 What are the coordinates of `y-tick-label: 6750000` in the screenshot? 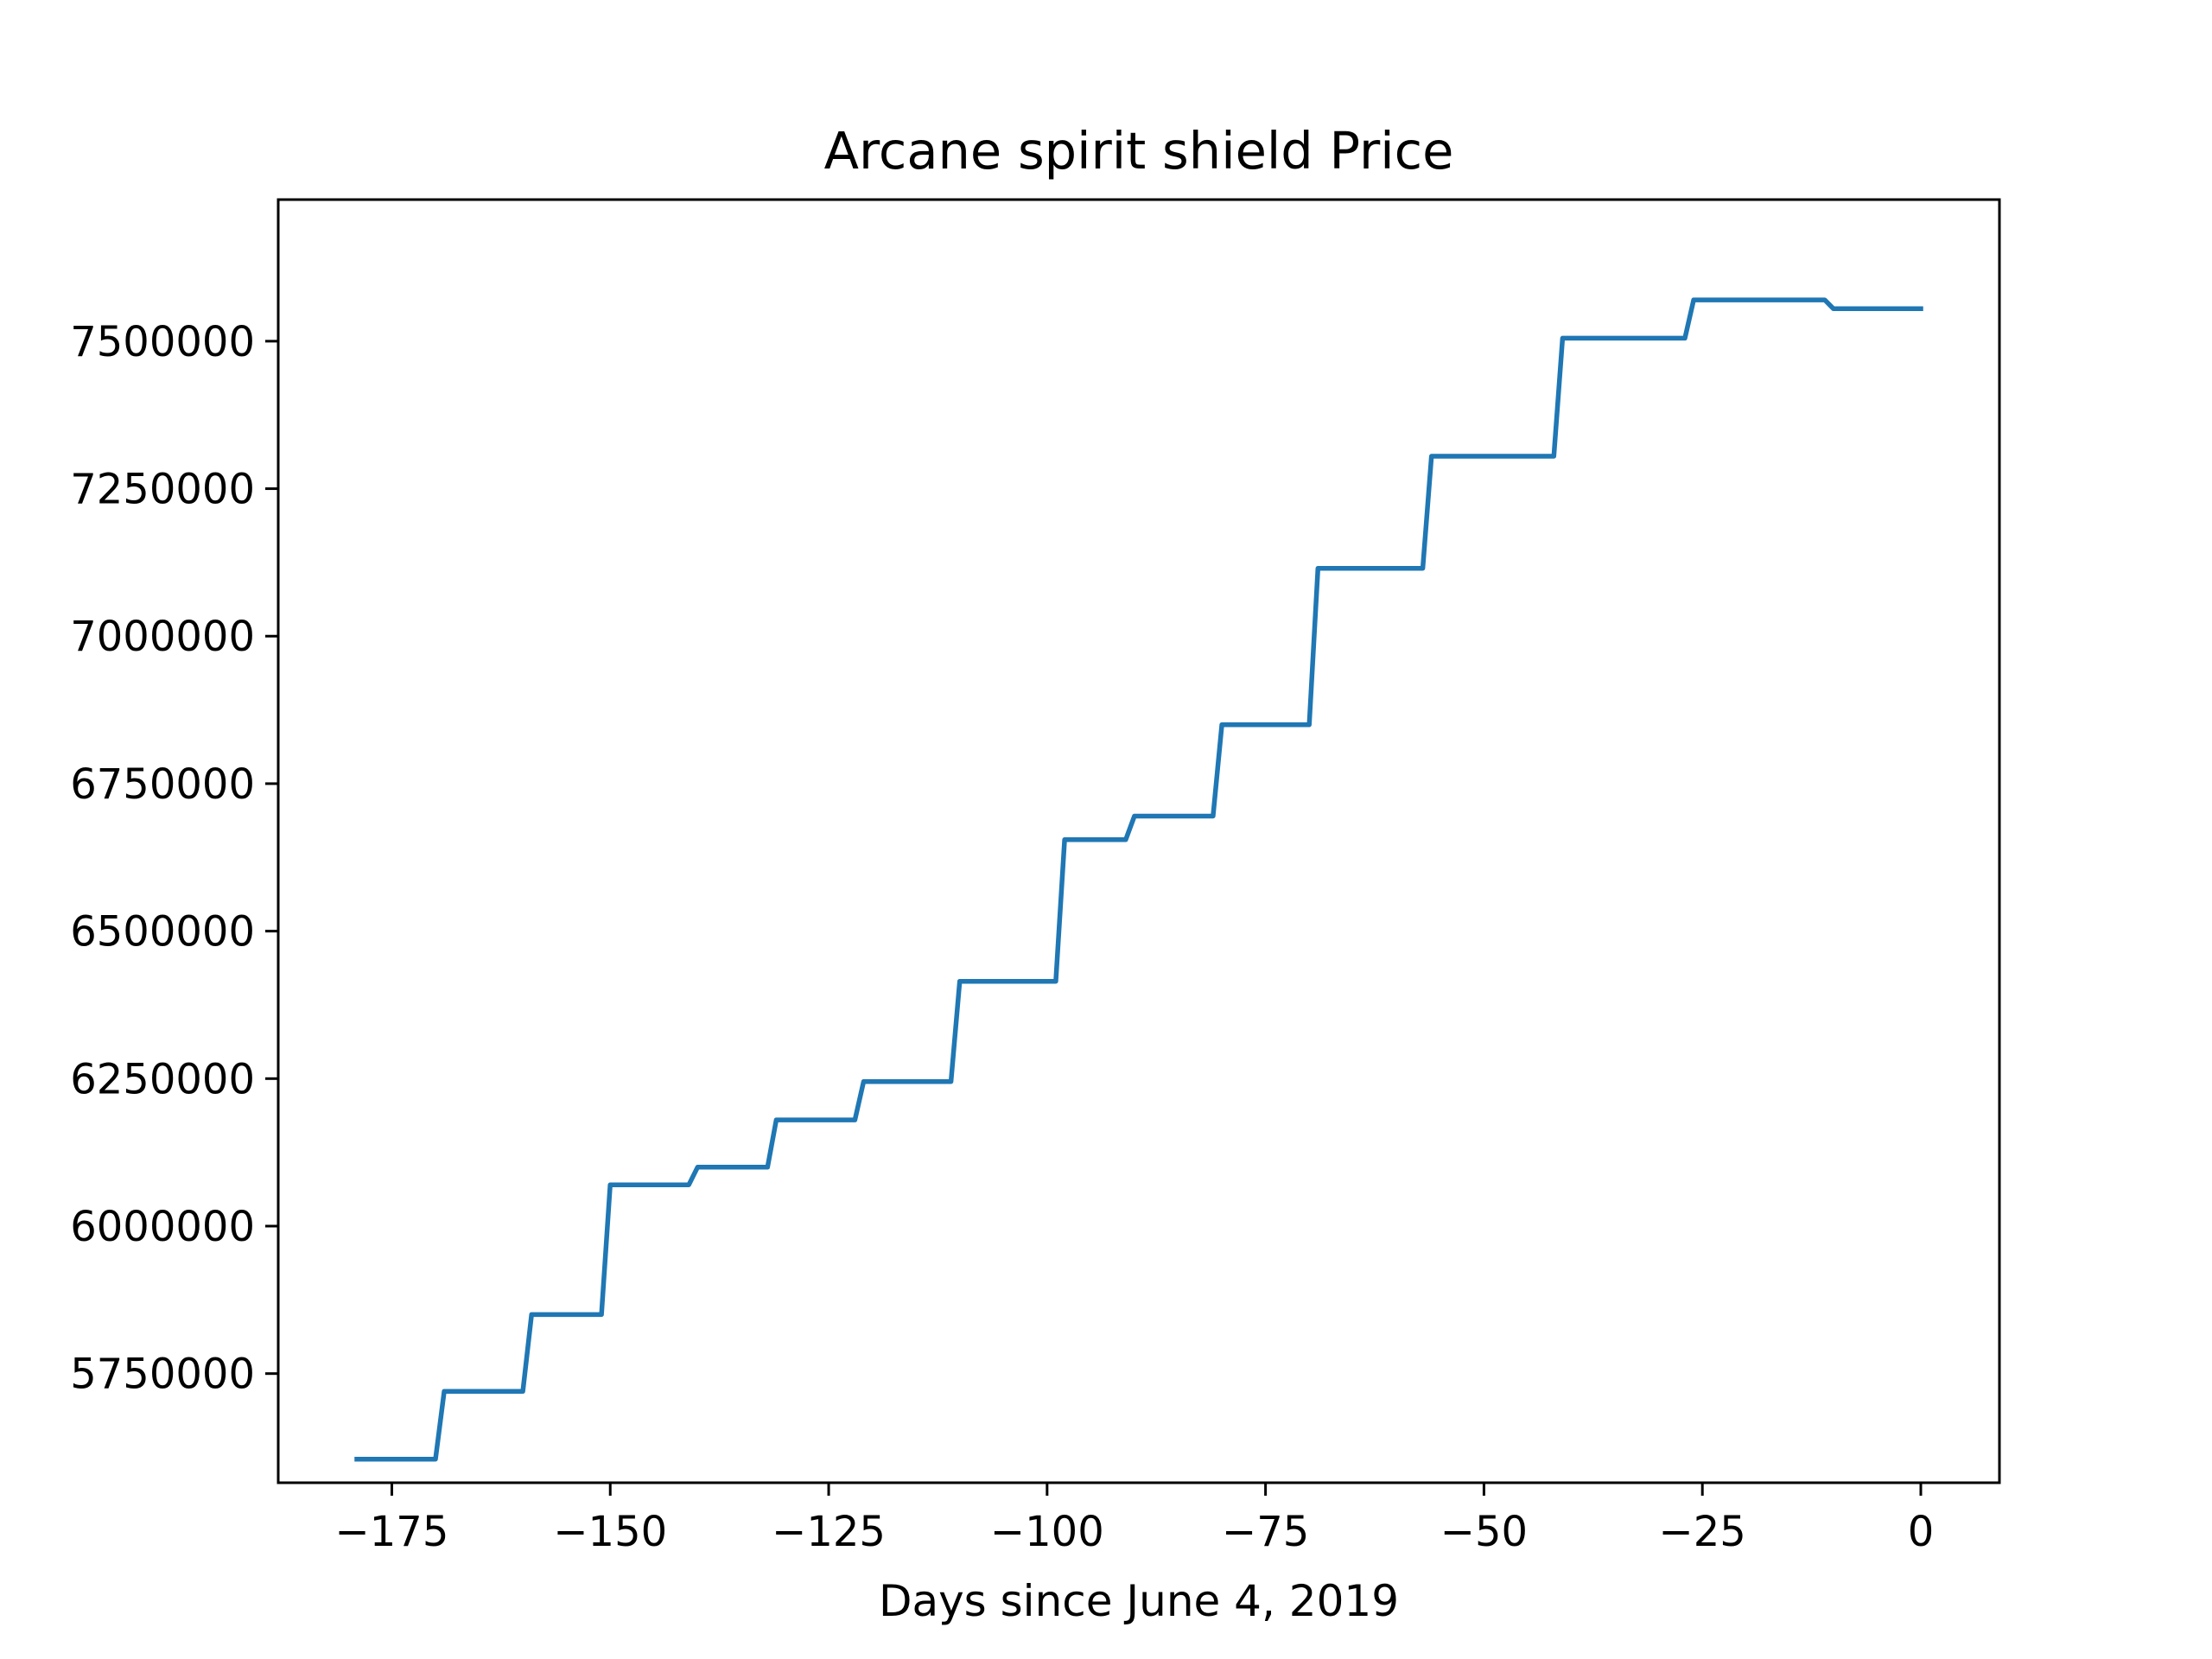 It's located at (162, 784).